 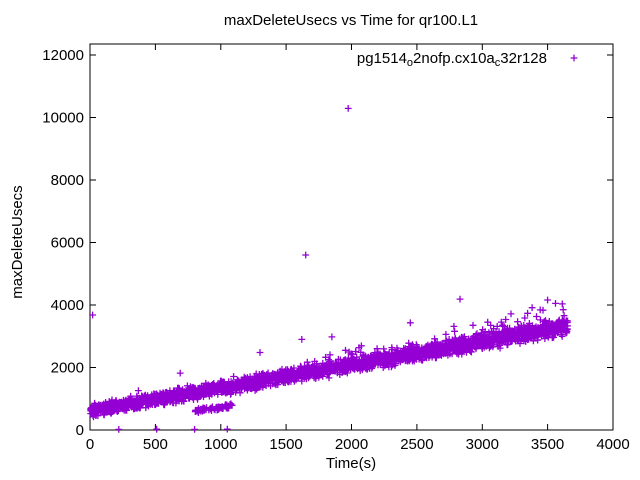 What do you see at coordinates (416, 444) in the screenshot?
I see `x-tick-label: 2500` at bounding box center [416, 444].